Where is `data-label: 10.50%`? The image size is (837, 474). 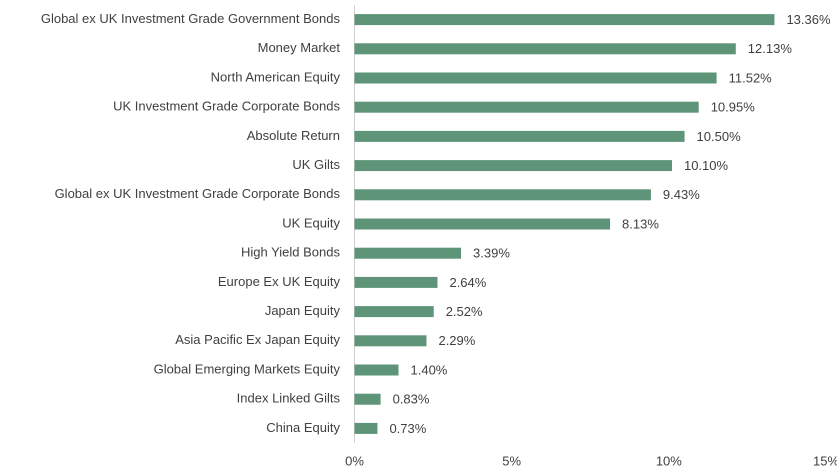
data-label: 10.50% is located at coordinates (719, 136).